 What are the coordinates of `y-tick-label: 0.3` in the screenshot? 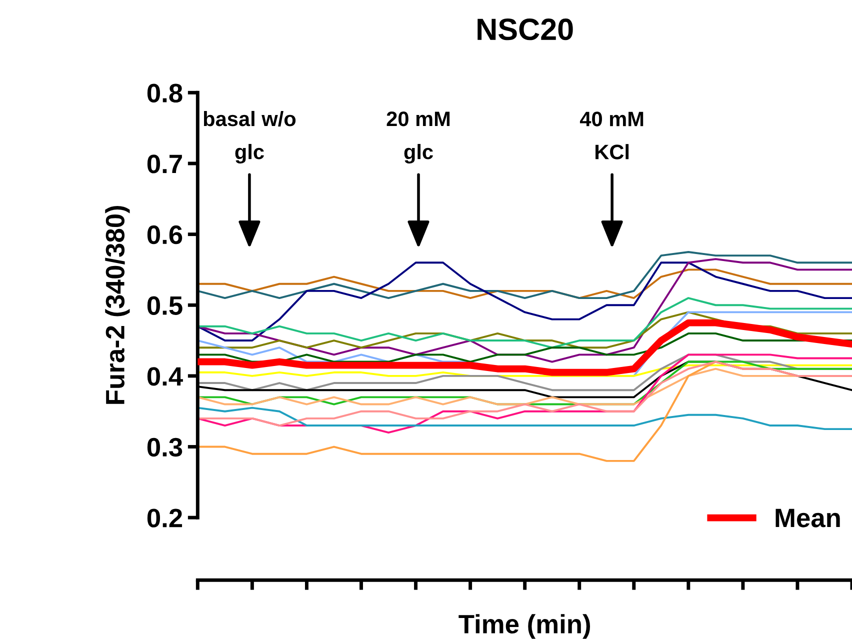 It's located at (164, 447).